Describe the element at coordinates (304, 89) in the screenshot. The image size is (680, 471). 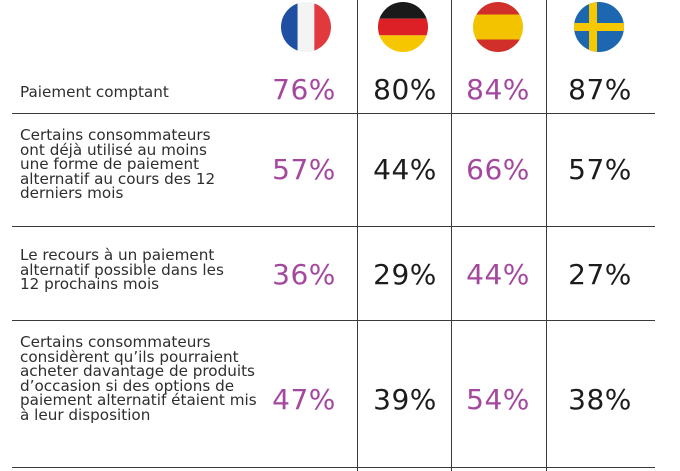
I see `value-france: 76%` at that location.